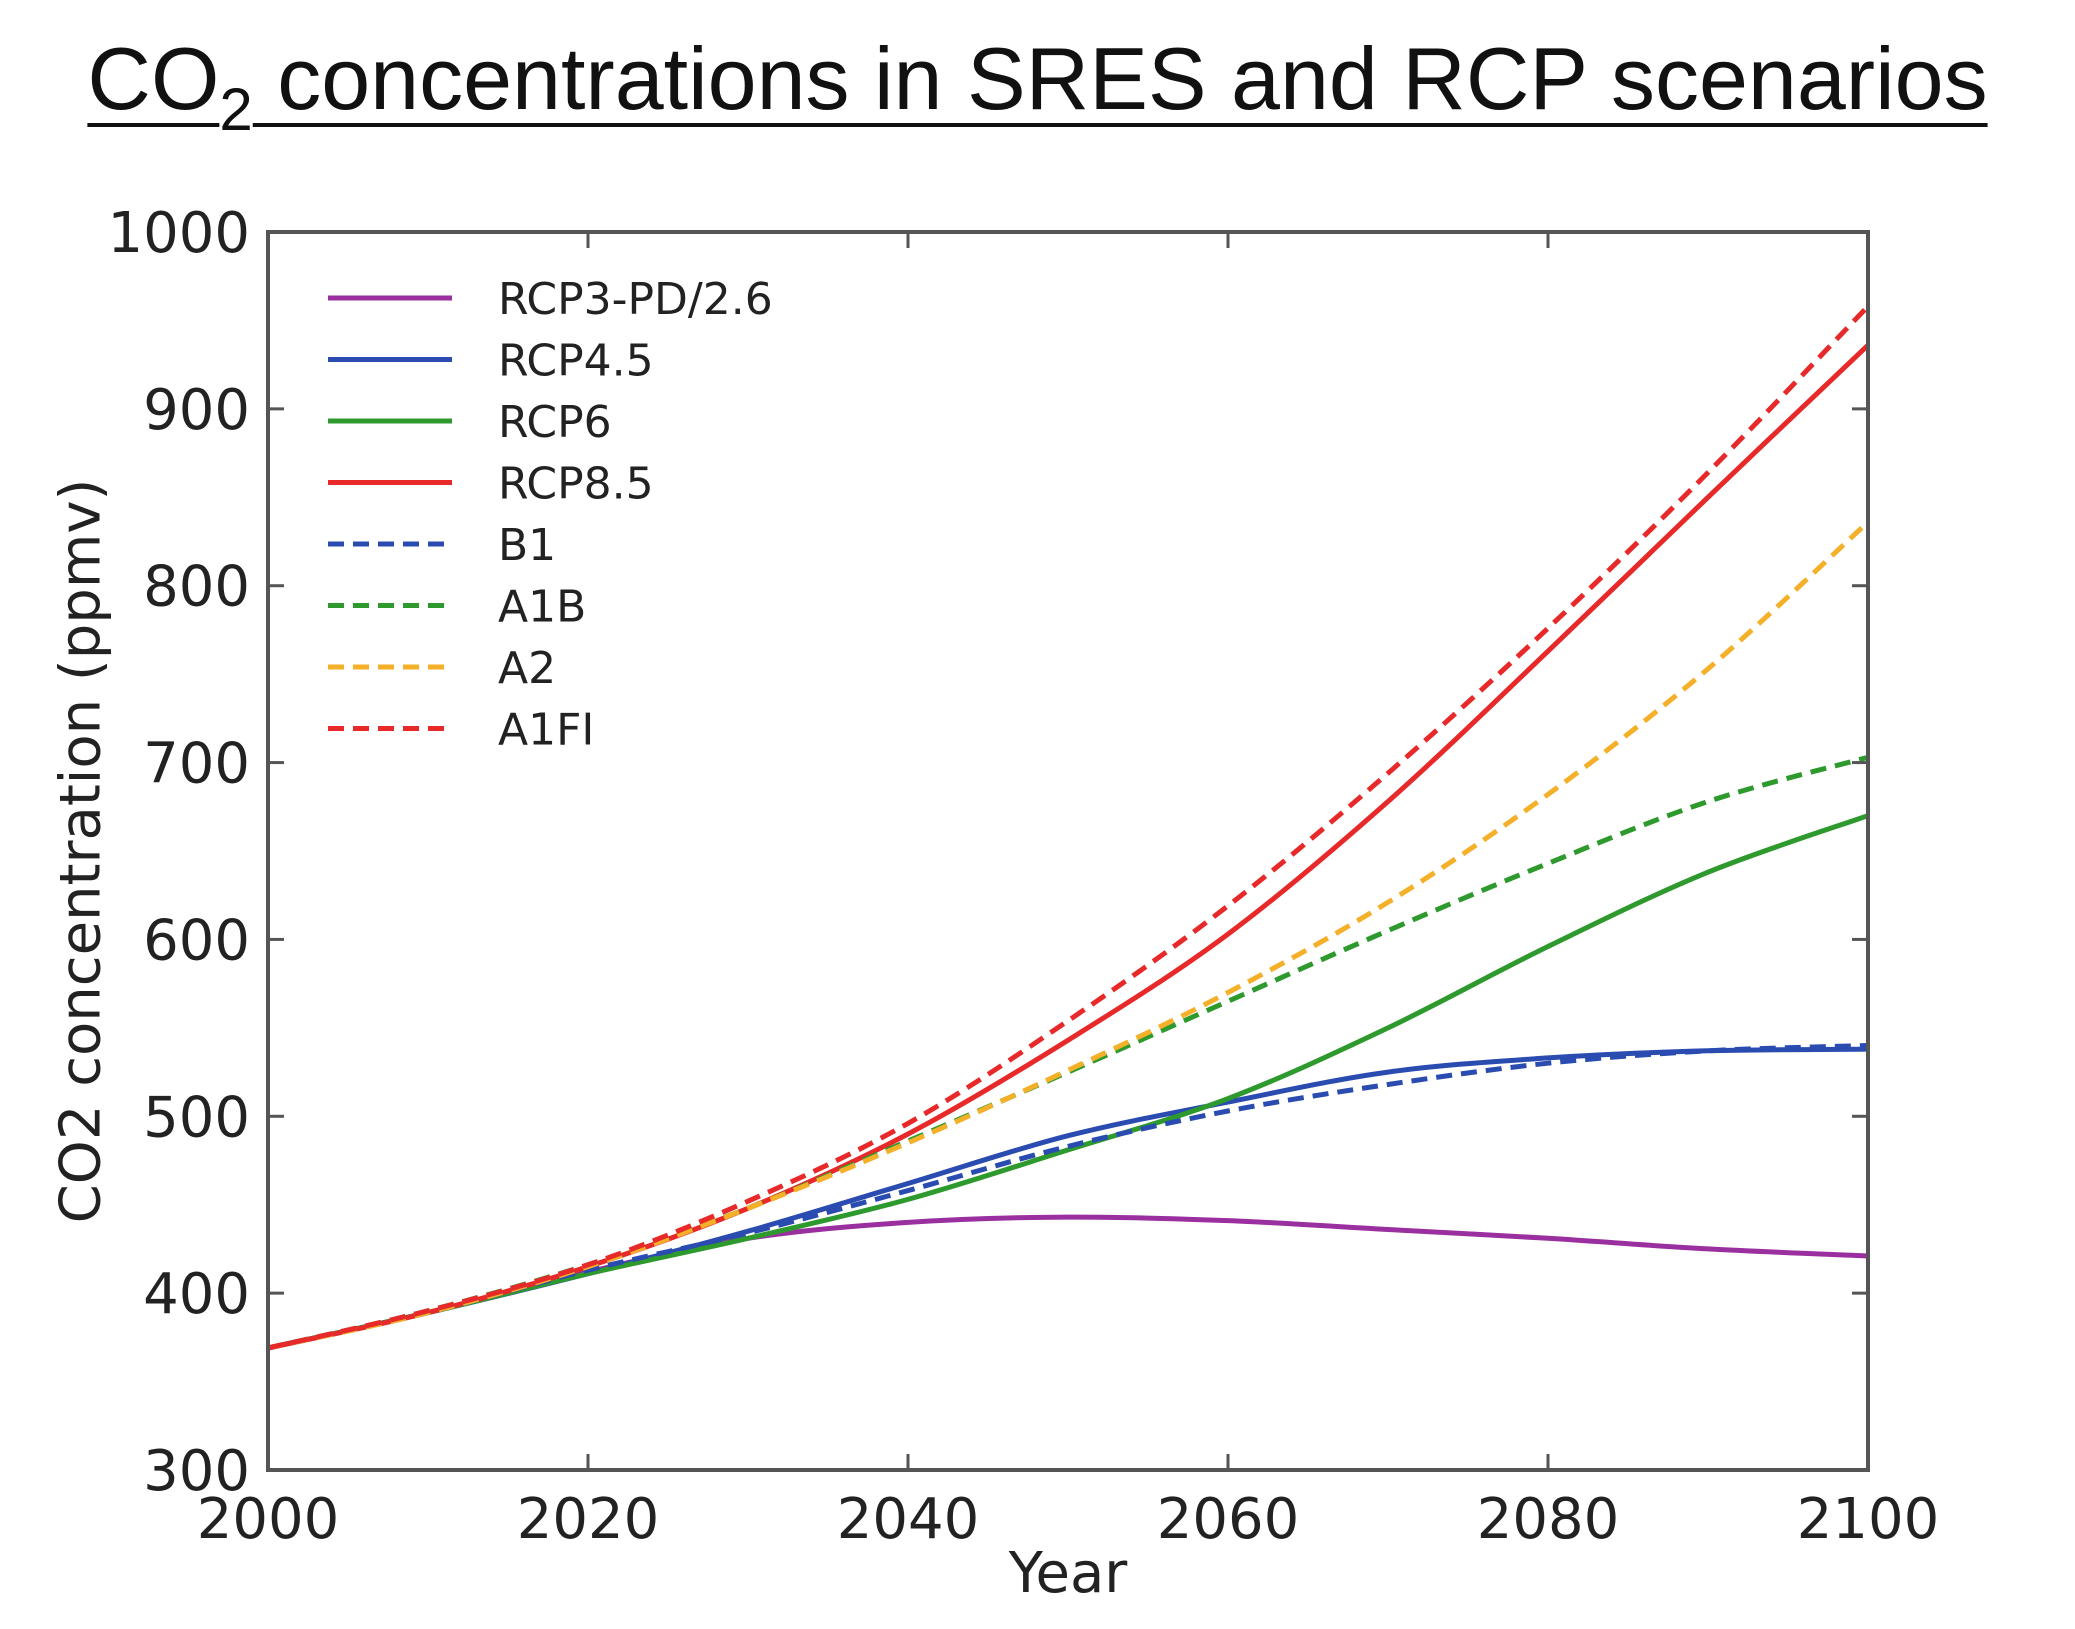  Describe the element at coordinates (527, 545) in the screenshot. I see `legend-label-b1: B1` at that location.